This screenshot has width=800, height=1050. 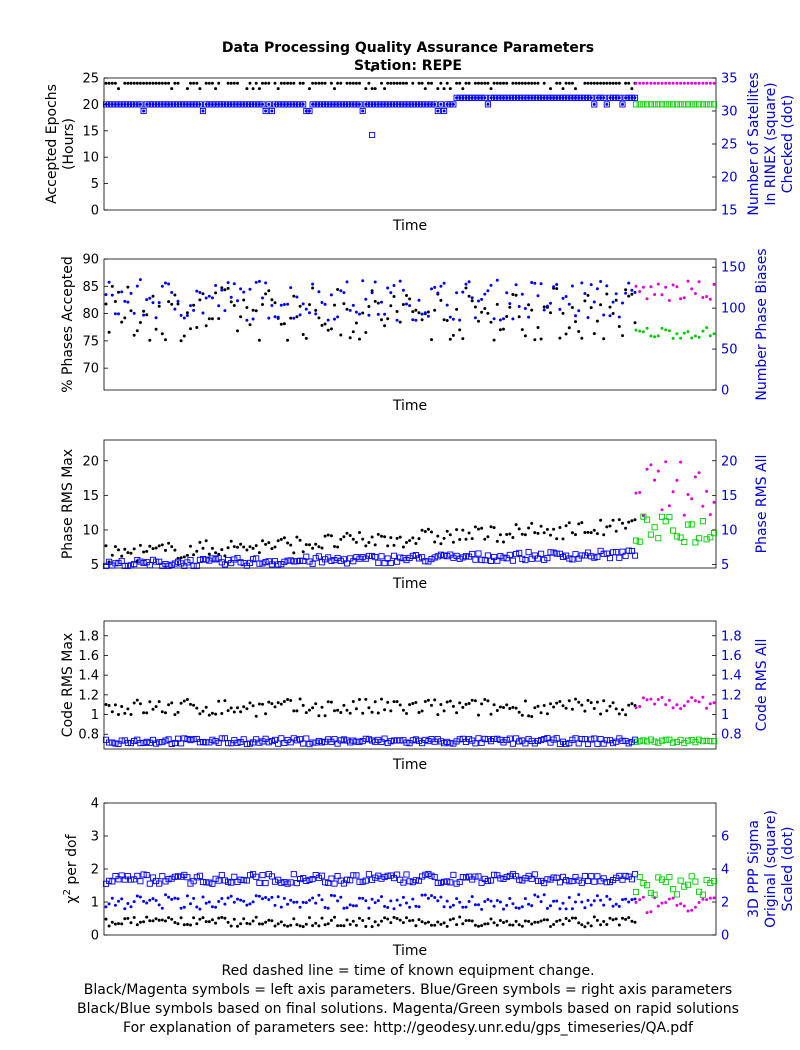 I want to click on left-axis-label: Accepted Epochs, so click(x=52, y=144).